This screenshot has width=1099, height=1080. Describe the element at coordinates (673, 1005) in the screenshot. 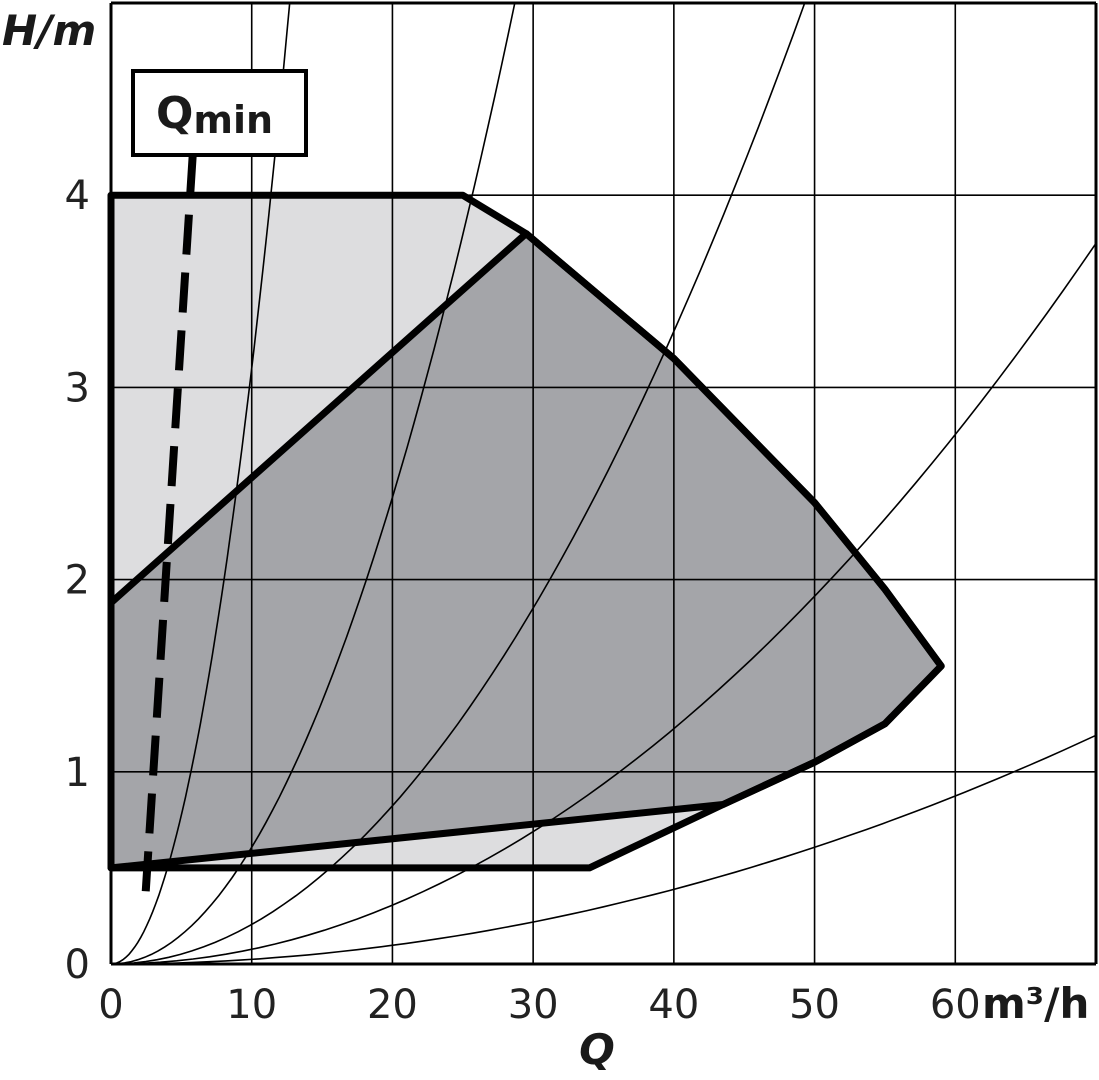

I see `x-tick-label: 40` at that location.